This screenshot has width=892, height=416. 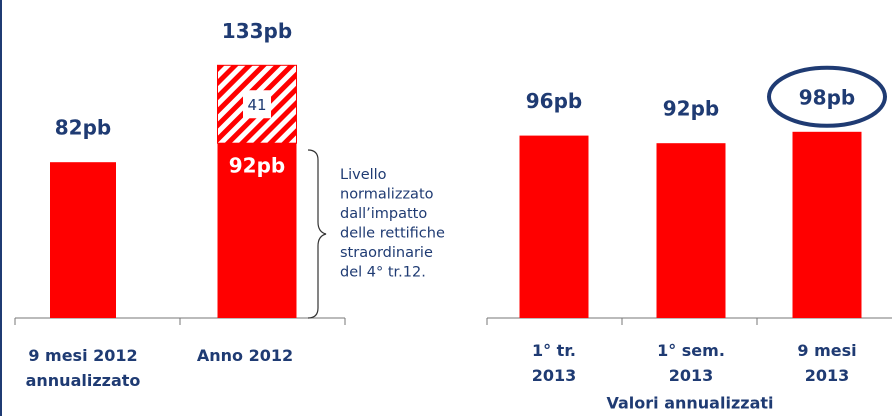 I want to click on brace, so click(x=317, y=234).